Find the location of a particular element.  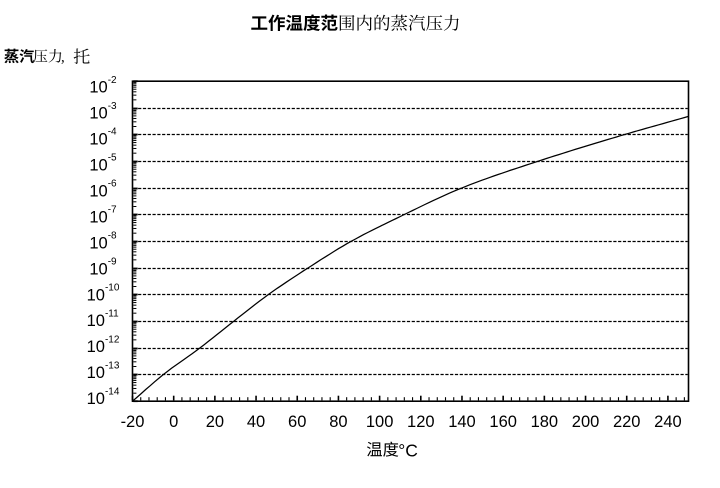

svg-text: 80 is located at coordinates (338, 422).